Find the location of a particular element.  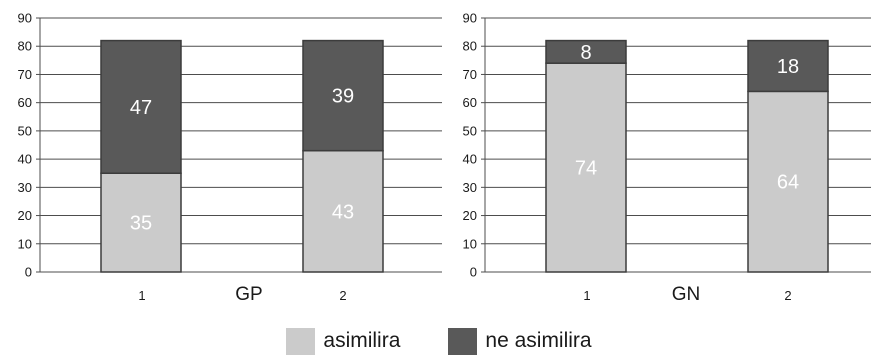

data-label: 74 is located at coordinates (586, 169).